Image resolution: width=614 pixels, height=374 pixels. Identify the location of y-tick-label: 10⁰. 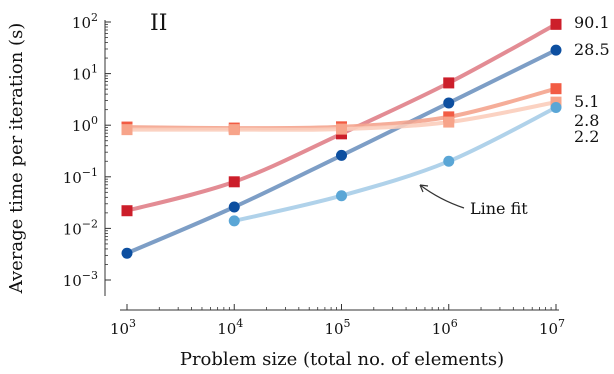
(85, 124).